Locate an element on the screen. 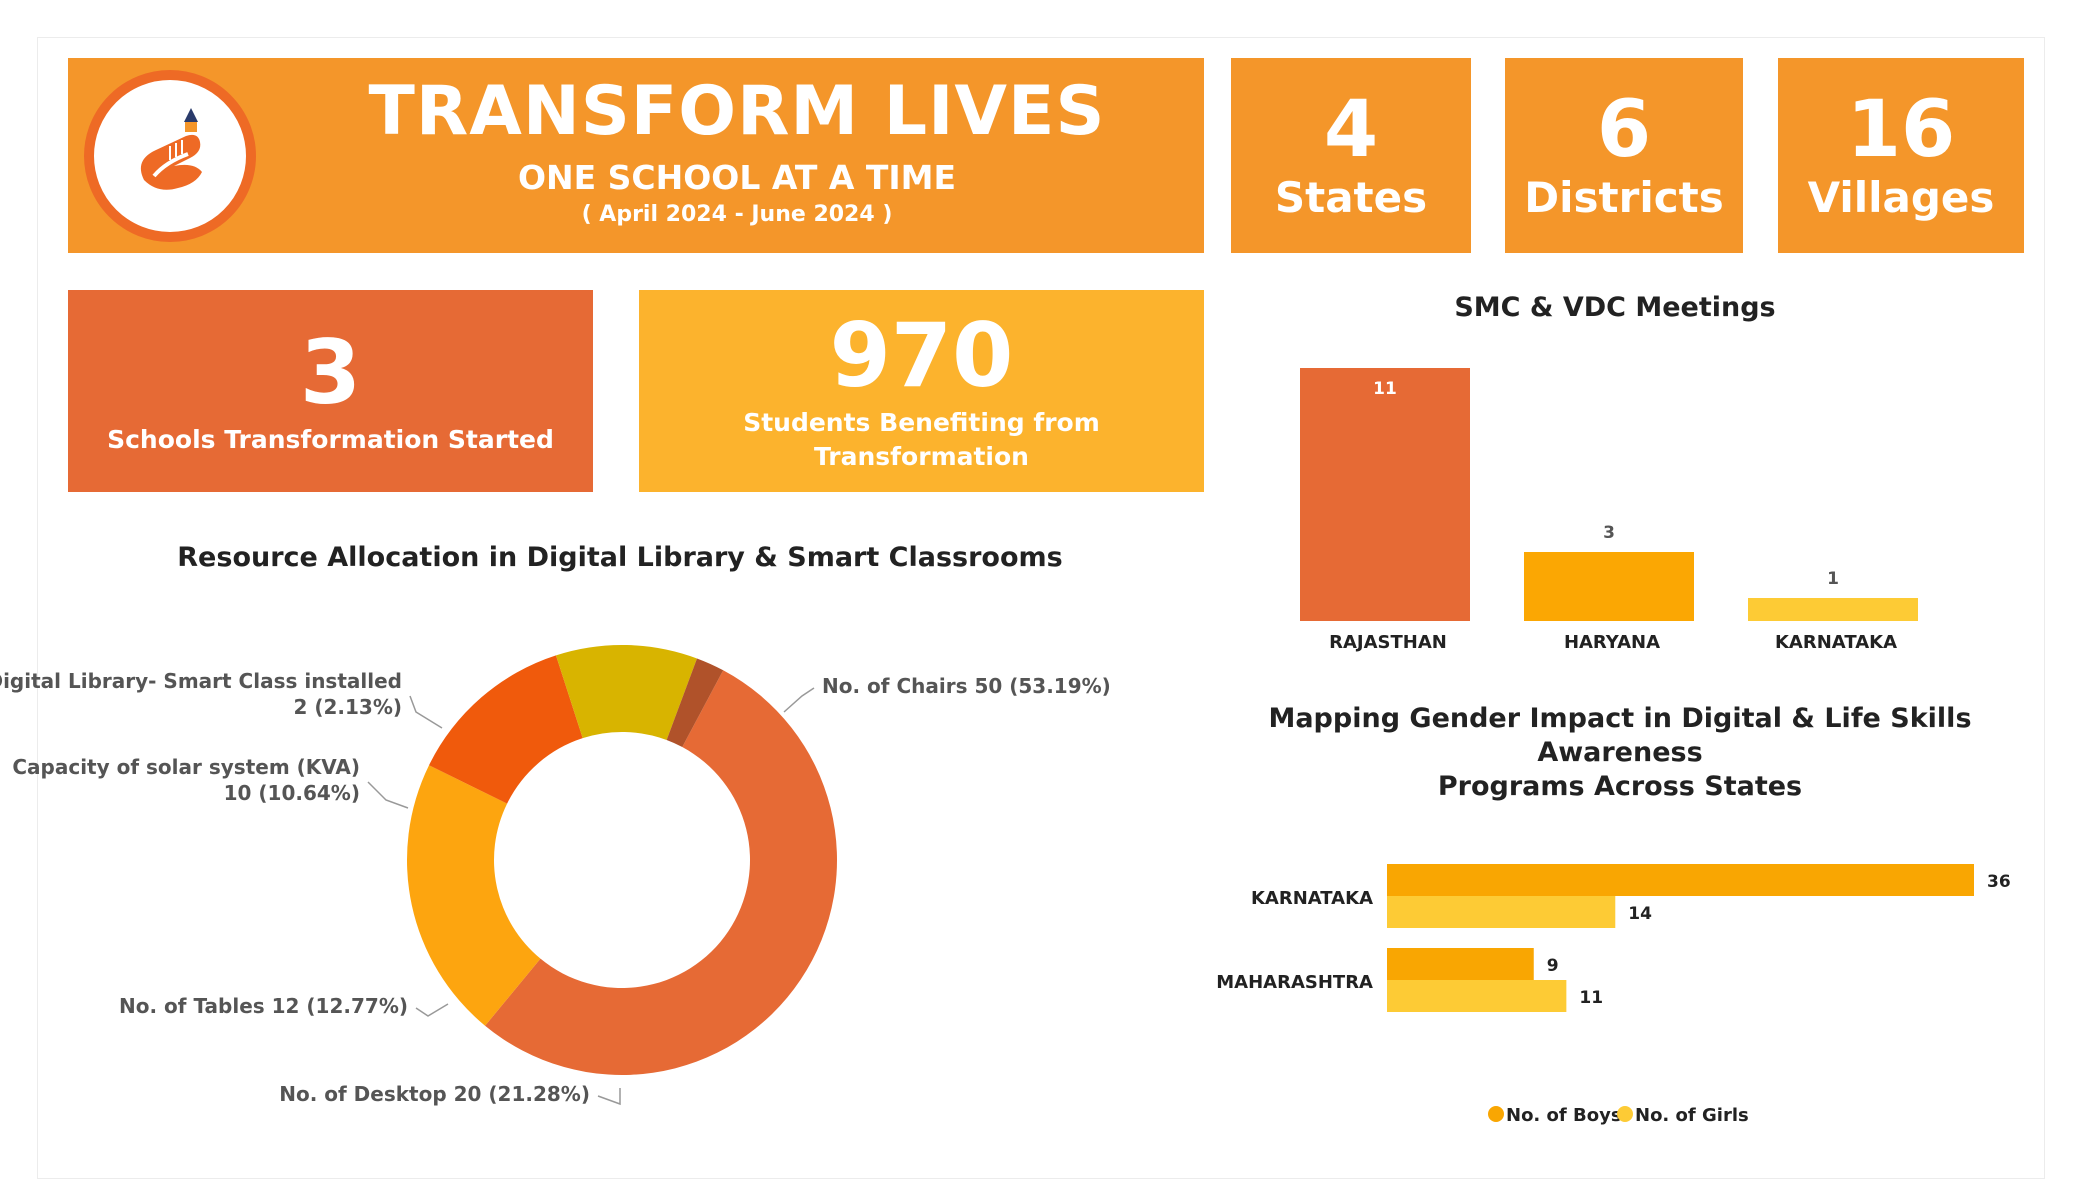 This screenshot has width=2075, height=1200. legend-label: No. of Boys is located at coordinates (1564, 1115).